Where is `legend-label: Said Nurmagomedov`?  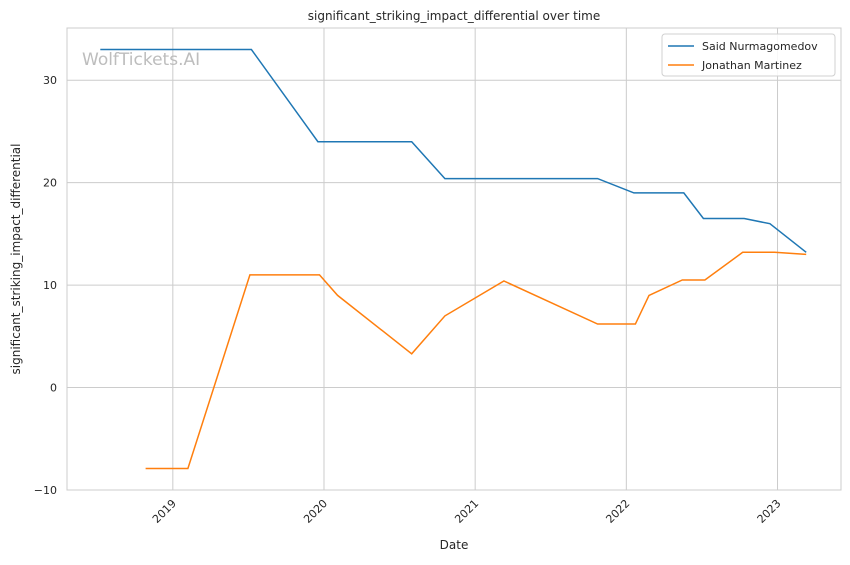
legend-label: Said Nurmagomedov is located at coordinates (760, 46).